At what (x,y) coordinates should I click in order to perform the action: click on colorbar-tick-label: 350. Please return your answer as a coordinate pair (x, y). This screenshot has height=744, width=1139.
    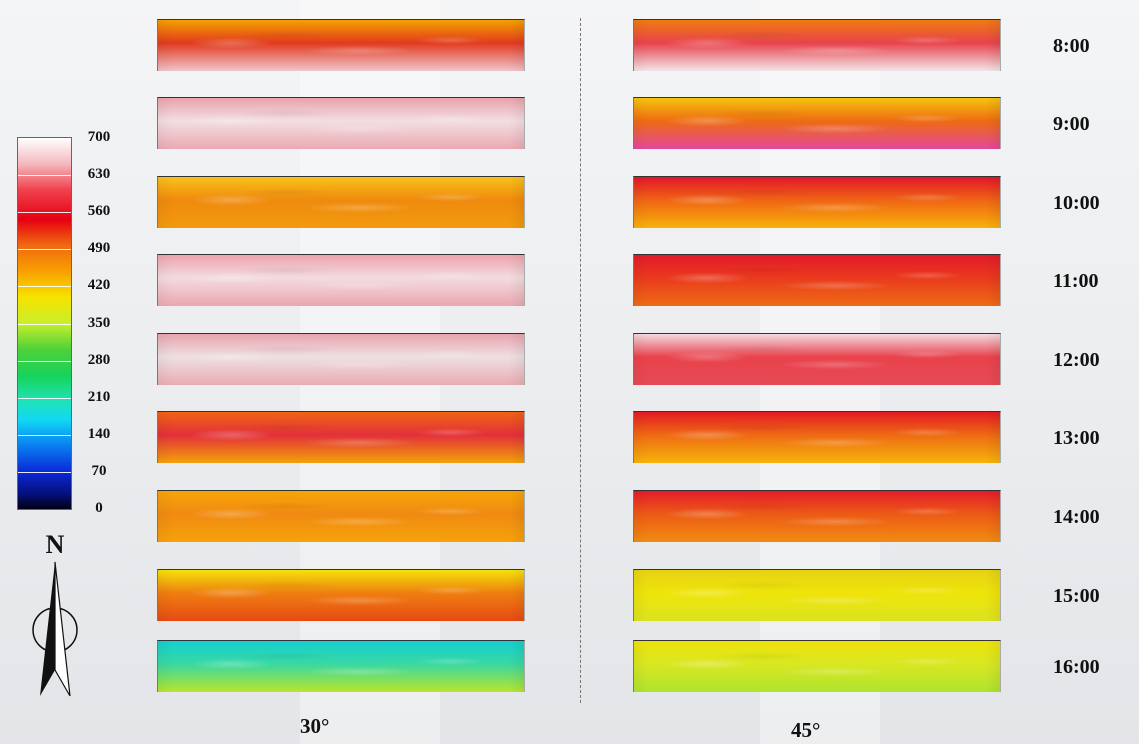
    Looking at the image, I should click on (99, 322).